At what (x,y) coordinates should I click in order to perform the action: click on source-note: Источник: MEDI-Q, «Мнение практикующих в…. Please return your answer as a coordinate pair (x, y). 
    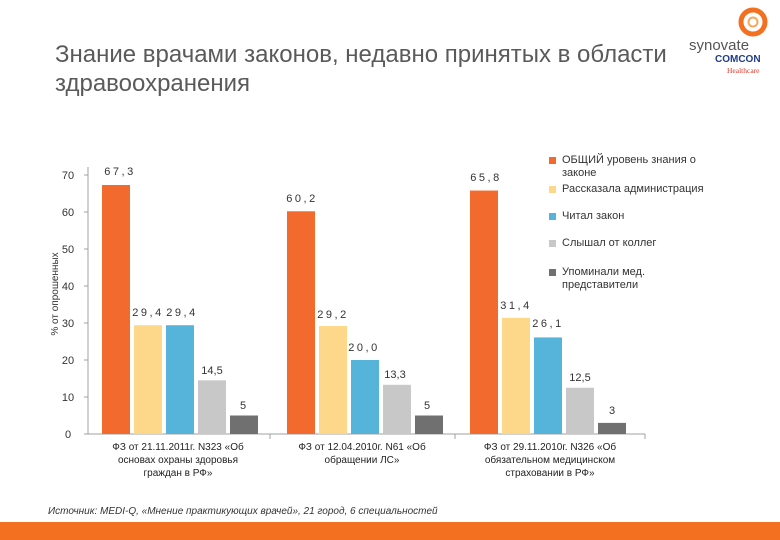
    Looking at the image, I should click on (243, 511).